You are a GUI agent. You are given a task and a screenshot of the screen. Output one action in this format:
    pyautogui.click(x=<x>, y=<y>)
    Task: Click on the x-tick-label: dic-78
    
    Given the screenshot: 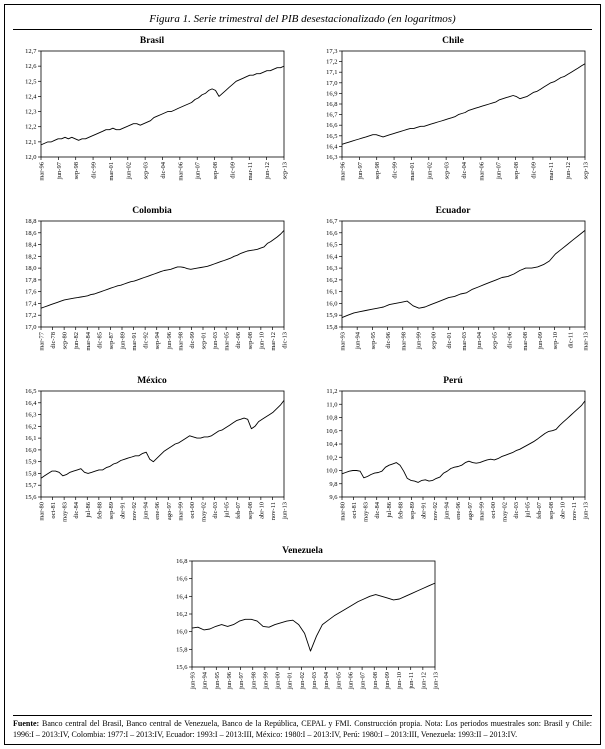 What is the action you would take?
    pyautogui.click(x=53, y=340)
    